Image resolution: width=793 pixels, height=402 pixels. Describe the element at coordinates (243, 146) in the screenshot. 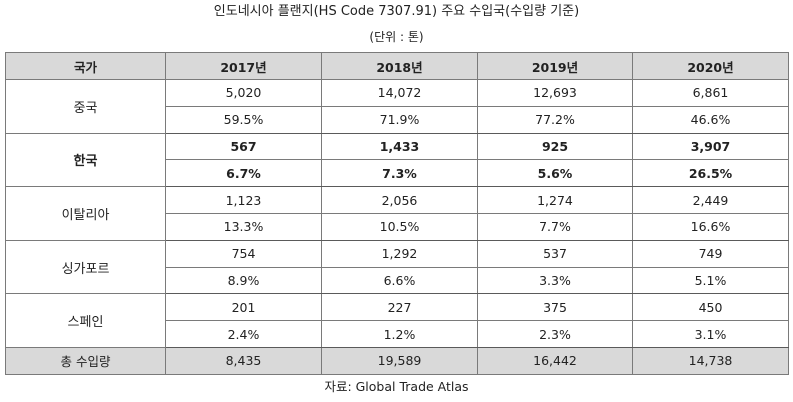

I see `value-cell: 567` at that location.